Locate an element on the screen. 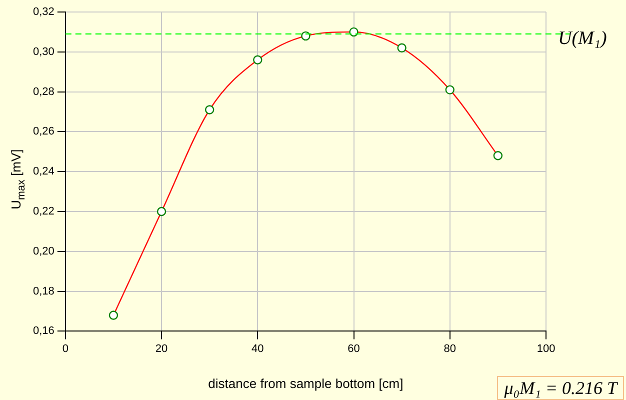 The height and width of the screenshot is (400, 626). y-tick-label: 0,22 is located at coordinates (43, 212).